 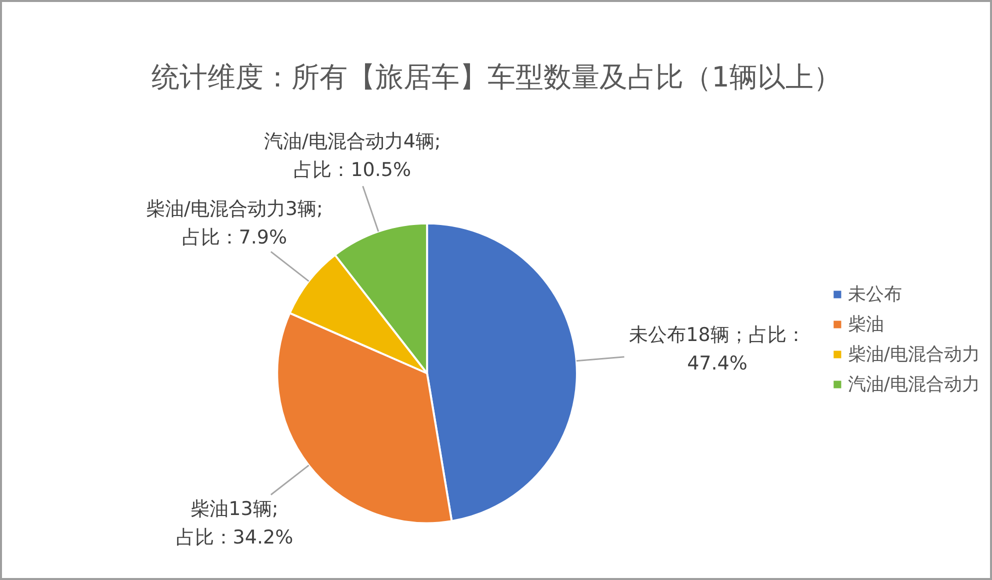 What do you see at coordinates (914, 354) in the screenshot?
I see `legend-label: 柴油/电混合动力` at bounding box center [914, 354].